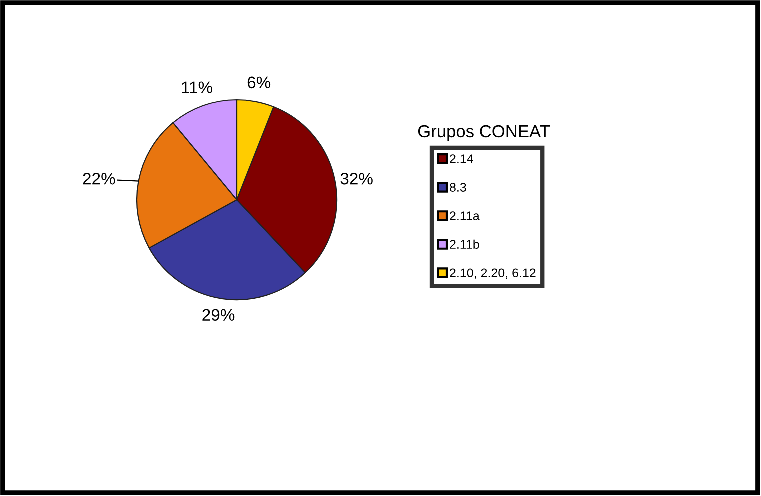 This screenshot has height=496, width=761. What do you see at coordinates (259, 82) in the screenshot?
I see `data-label: 6%` at bounding box center [259, 82].